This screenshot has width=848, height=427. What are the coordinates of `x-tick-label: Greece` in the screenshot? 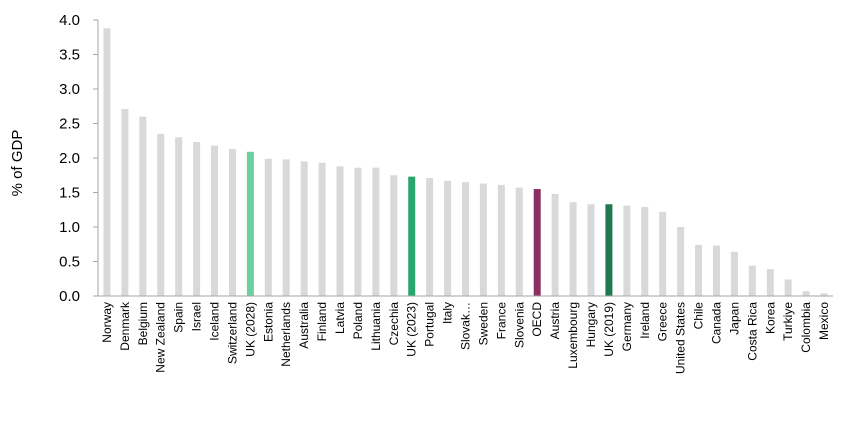 It's located at (663, 322).